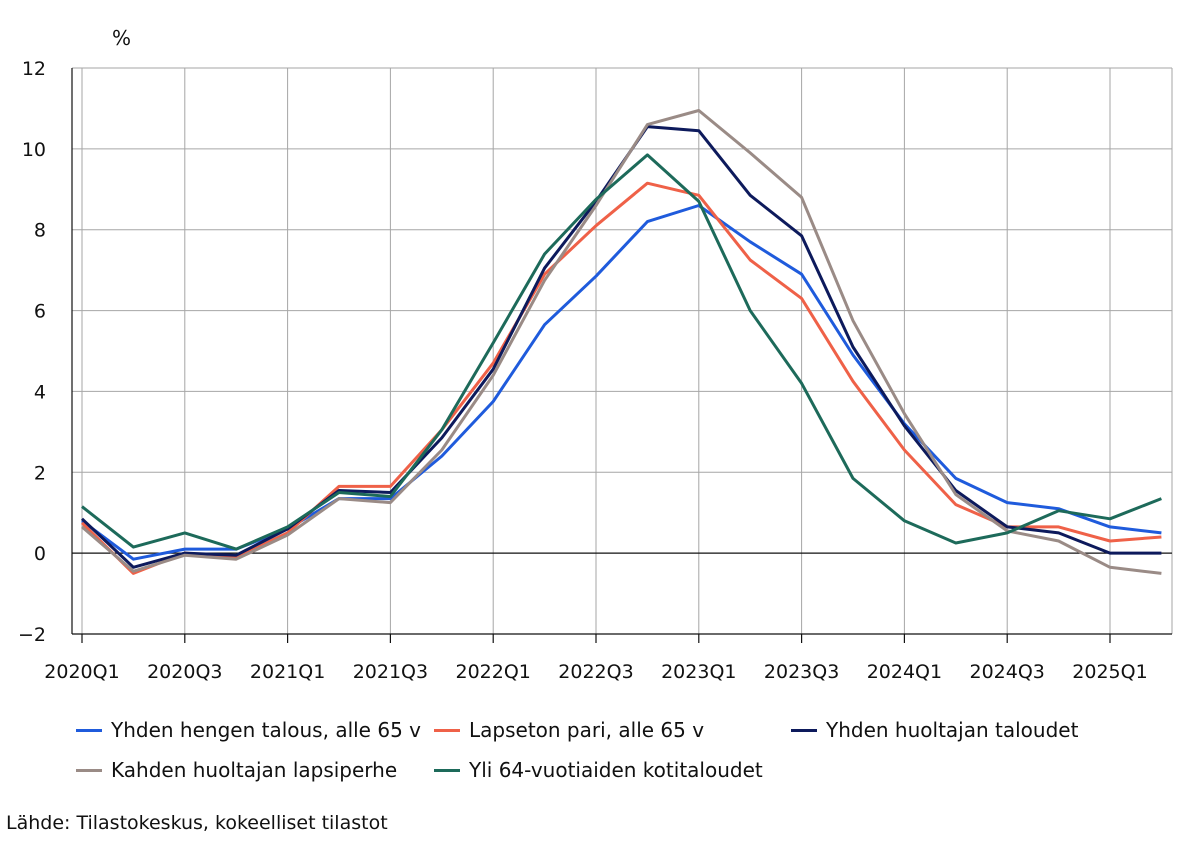 This screenshot has width=1200, height=848. I want to click on x-tick-label: 2024Q1, so click(904, 672).